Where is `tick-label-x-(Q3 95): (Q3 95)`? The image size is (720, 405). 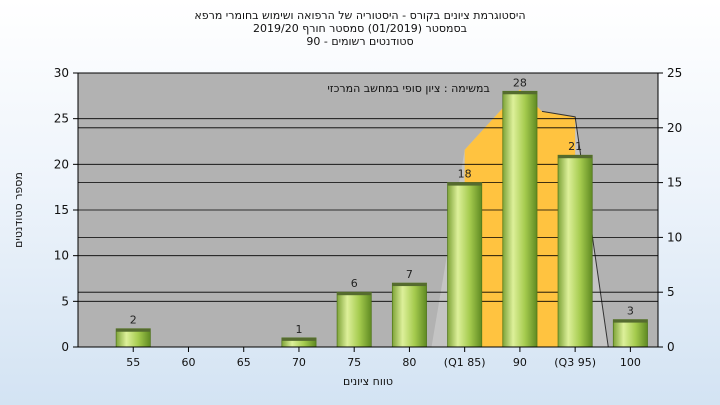 tick-label-x-(Q3 95): (Q3 95) is located at coordinates (575, 362).